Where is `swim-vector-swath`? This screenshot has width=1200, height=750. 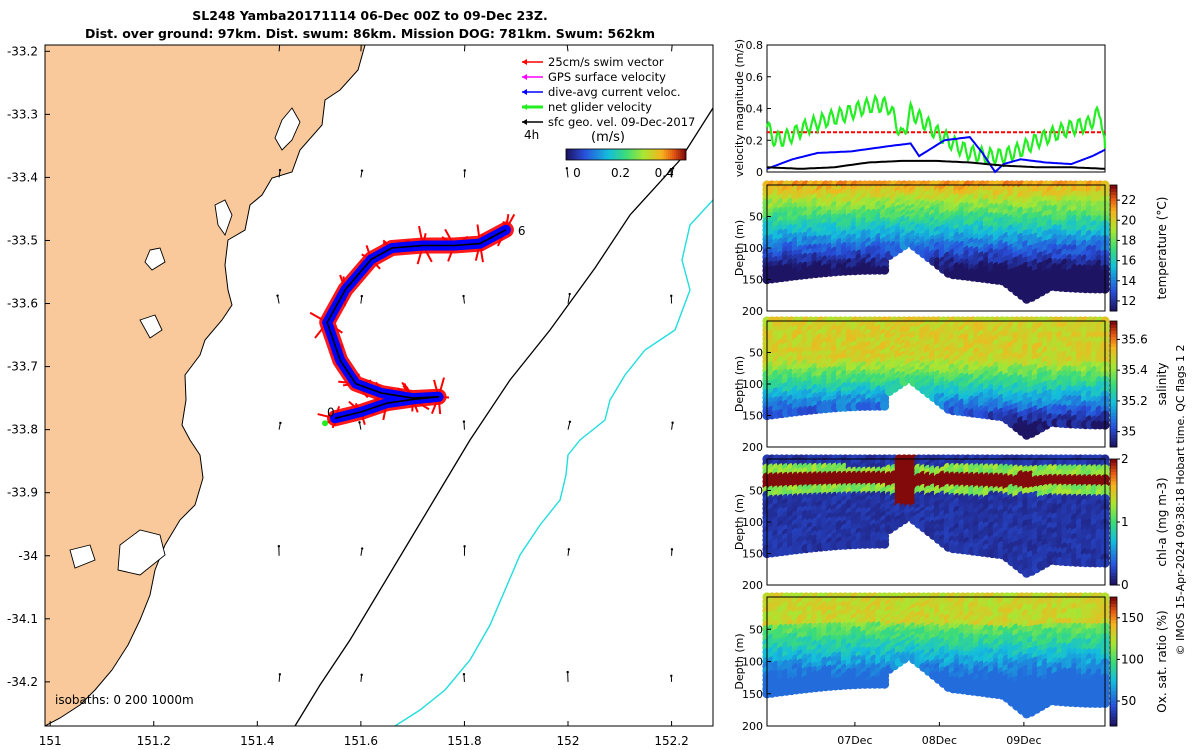 swim-vector-swath is located at coordinates (416, 324).